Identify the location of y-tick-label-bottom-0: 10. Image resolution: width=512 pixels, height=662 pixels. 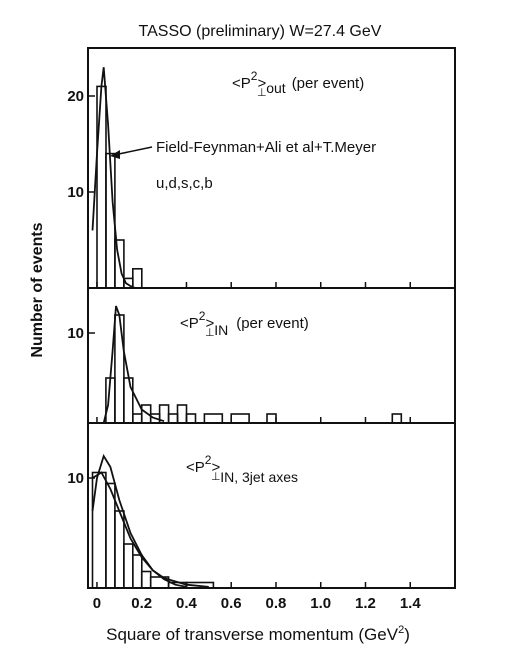
(75, 478).